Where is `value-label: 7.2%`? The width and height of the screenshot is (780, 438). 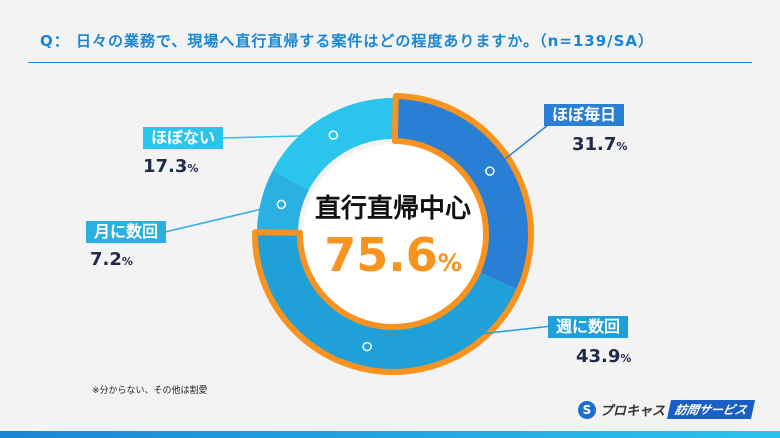 value-label: 7.2% is located at coordinates (111, 259).